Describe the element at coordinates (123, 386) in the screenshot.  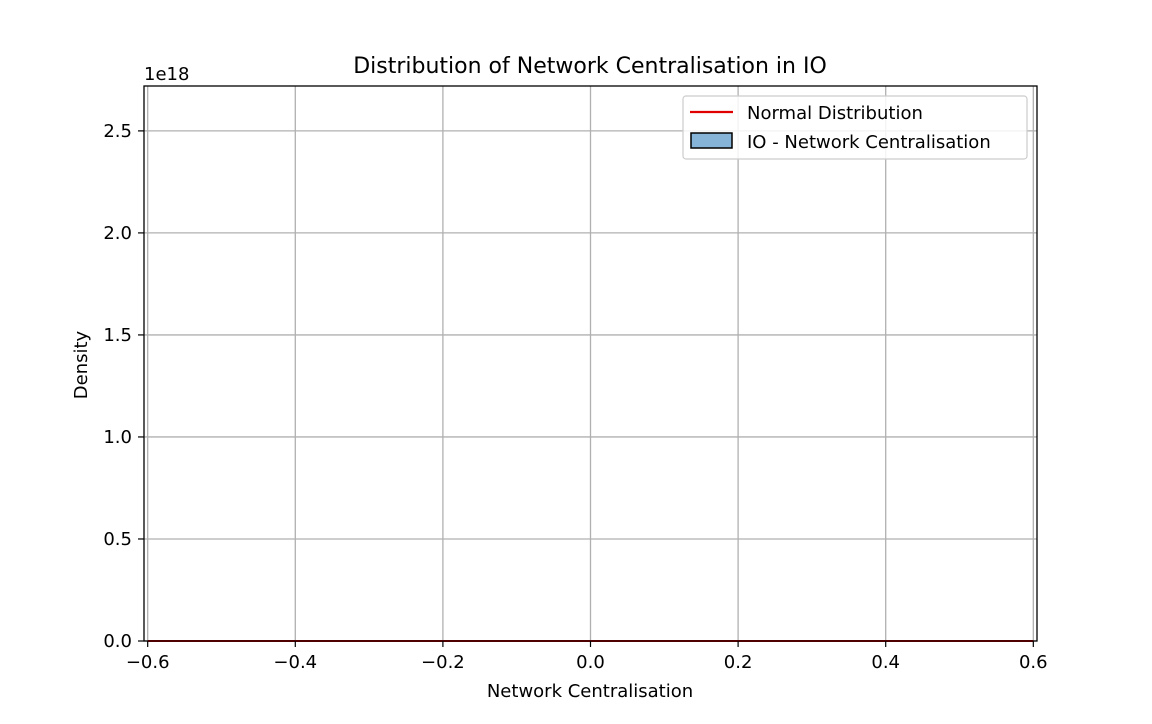
I see `y-axis-ticks: 0.0 0.5 1.0 1.5 2.0 2.5` at that location.